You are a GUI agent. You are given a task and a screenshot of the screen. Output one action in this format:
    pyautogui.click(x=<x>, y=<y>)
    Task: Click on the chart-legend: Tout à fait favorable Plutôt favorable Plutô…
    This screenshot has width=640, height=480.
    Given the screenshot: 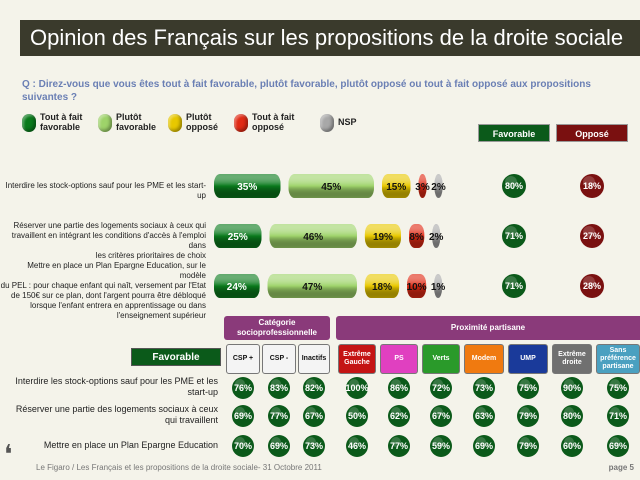 What is the action you would take?
    pyautogui.click(x=202, y=123)
    